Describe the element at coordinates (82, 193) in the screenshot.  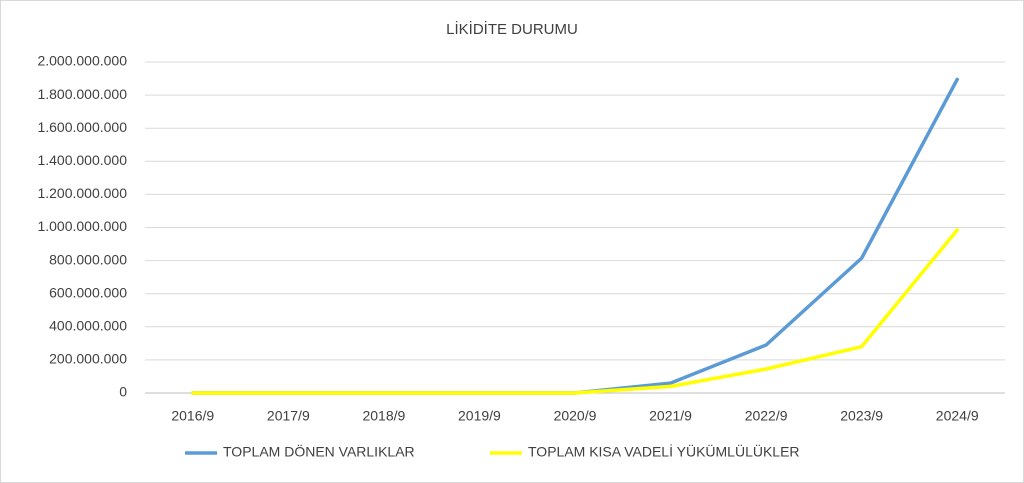
I see `y-tick-label: 1.200.000.000` at that location.